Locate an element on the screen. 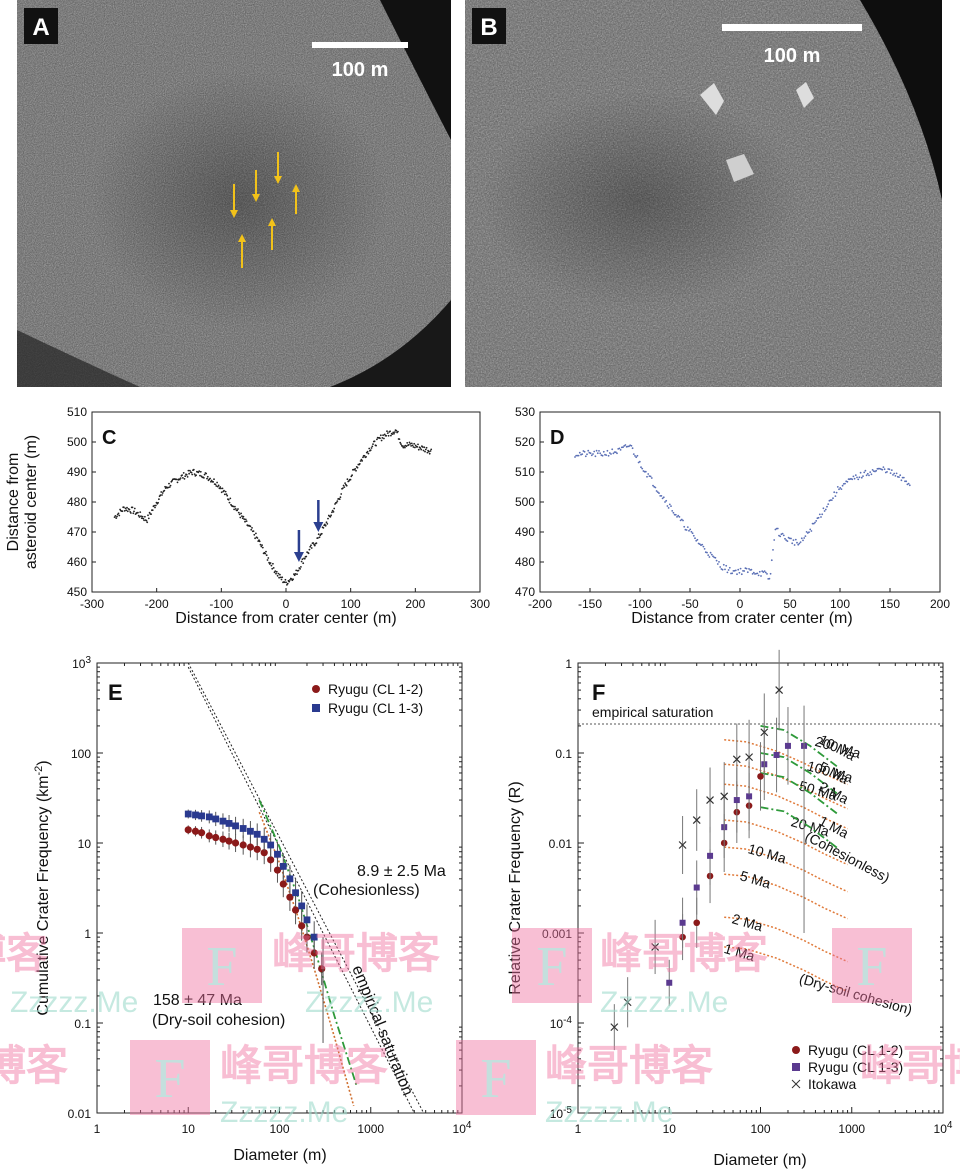 The image size is (960, 1170). panel-f-ylabel: Relative Crater Frequency (R) is located at coordinates (515, 887).